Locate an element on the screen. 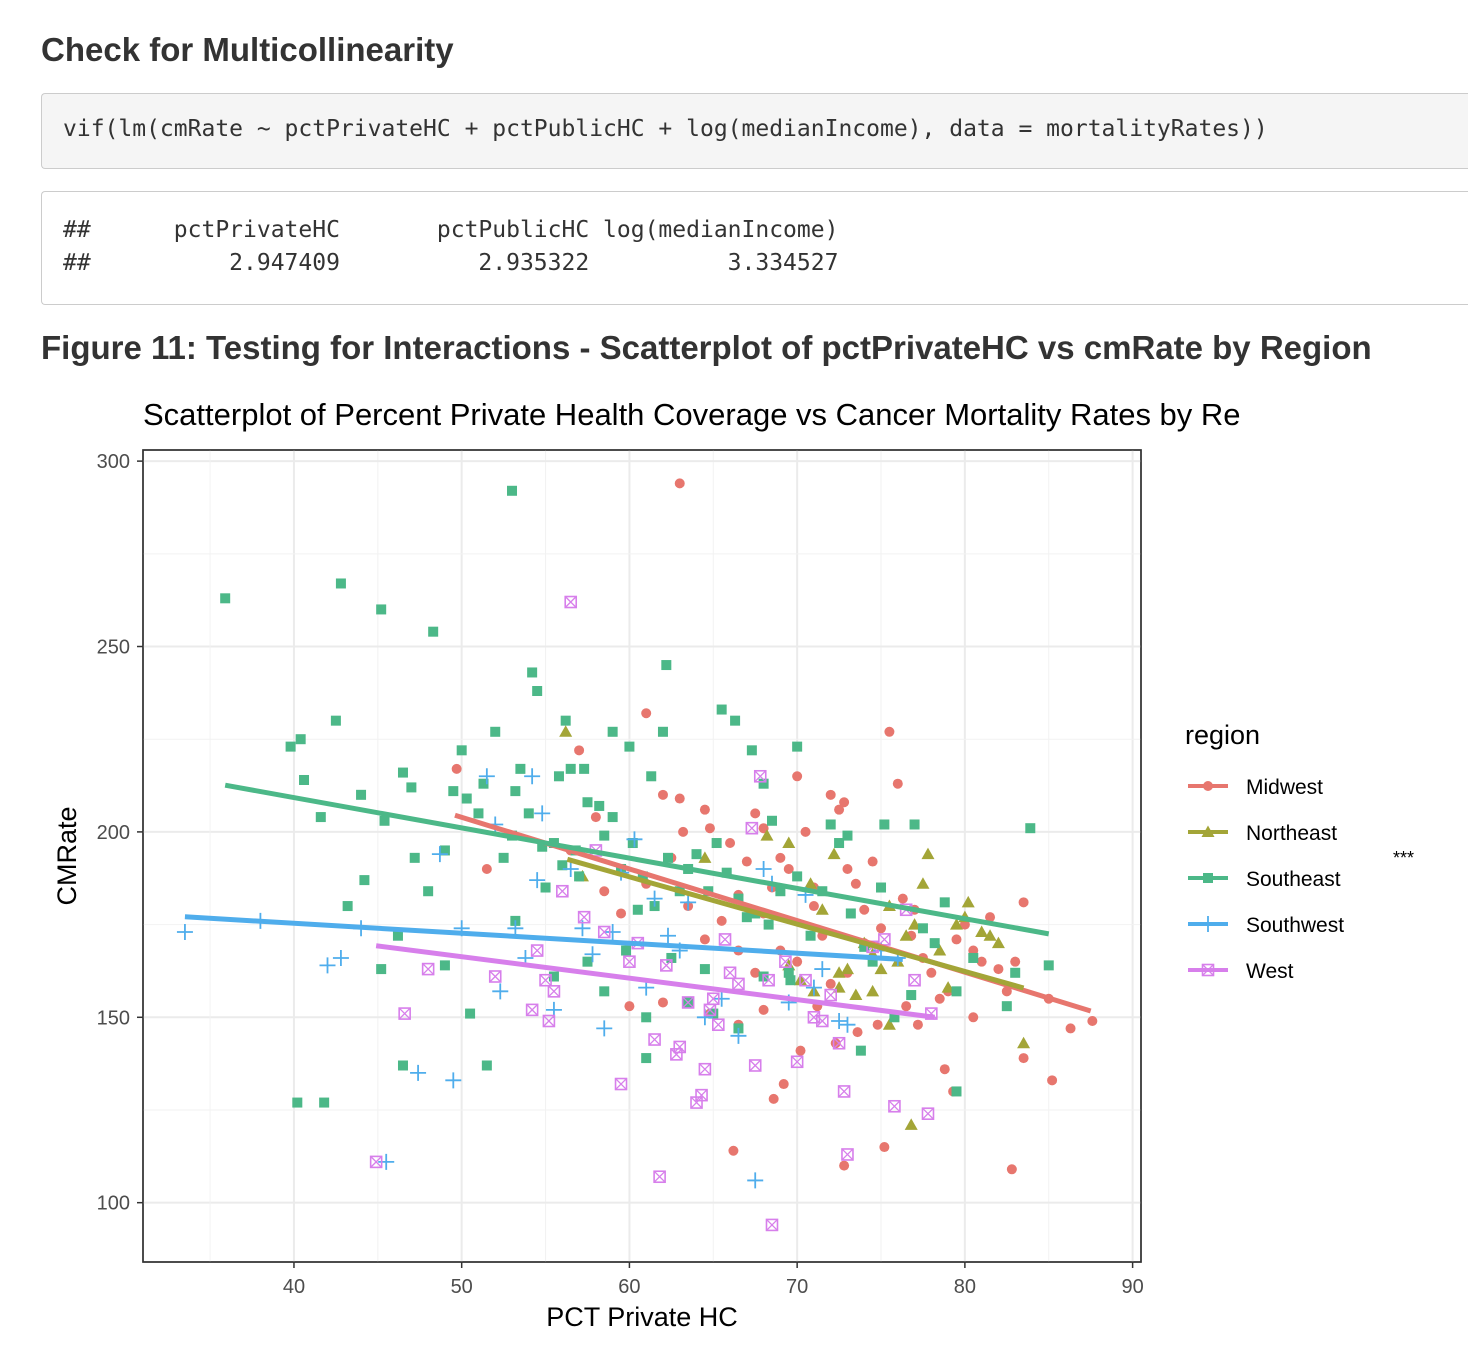  x-tick-label: 60 is located at coordinates (629, 1287).